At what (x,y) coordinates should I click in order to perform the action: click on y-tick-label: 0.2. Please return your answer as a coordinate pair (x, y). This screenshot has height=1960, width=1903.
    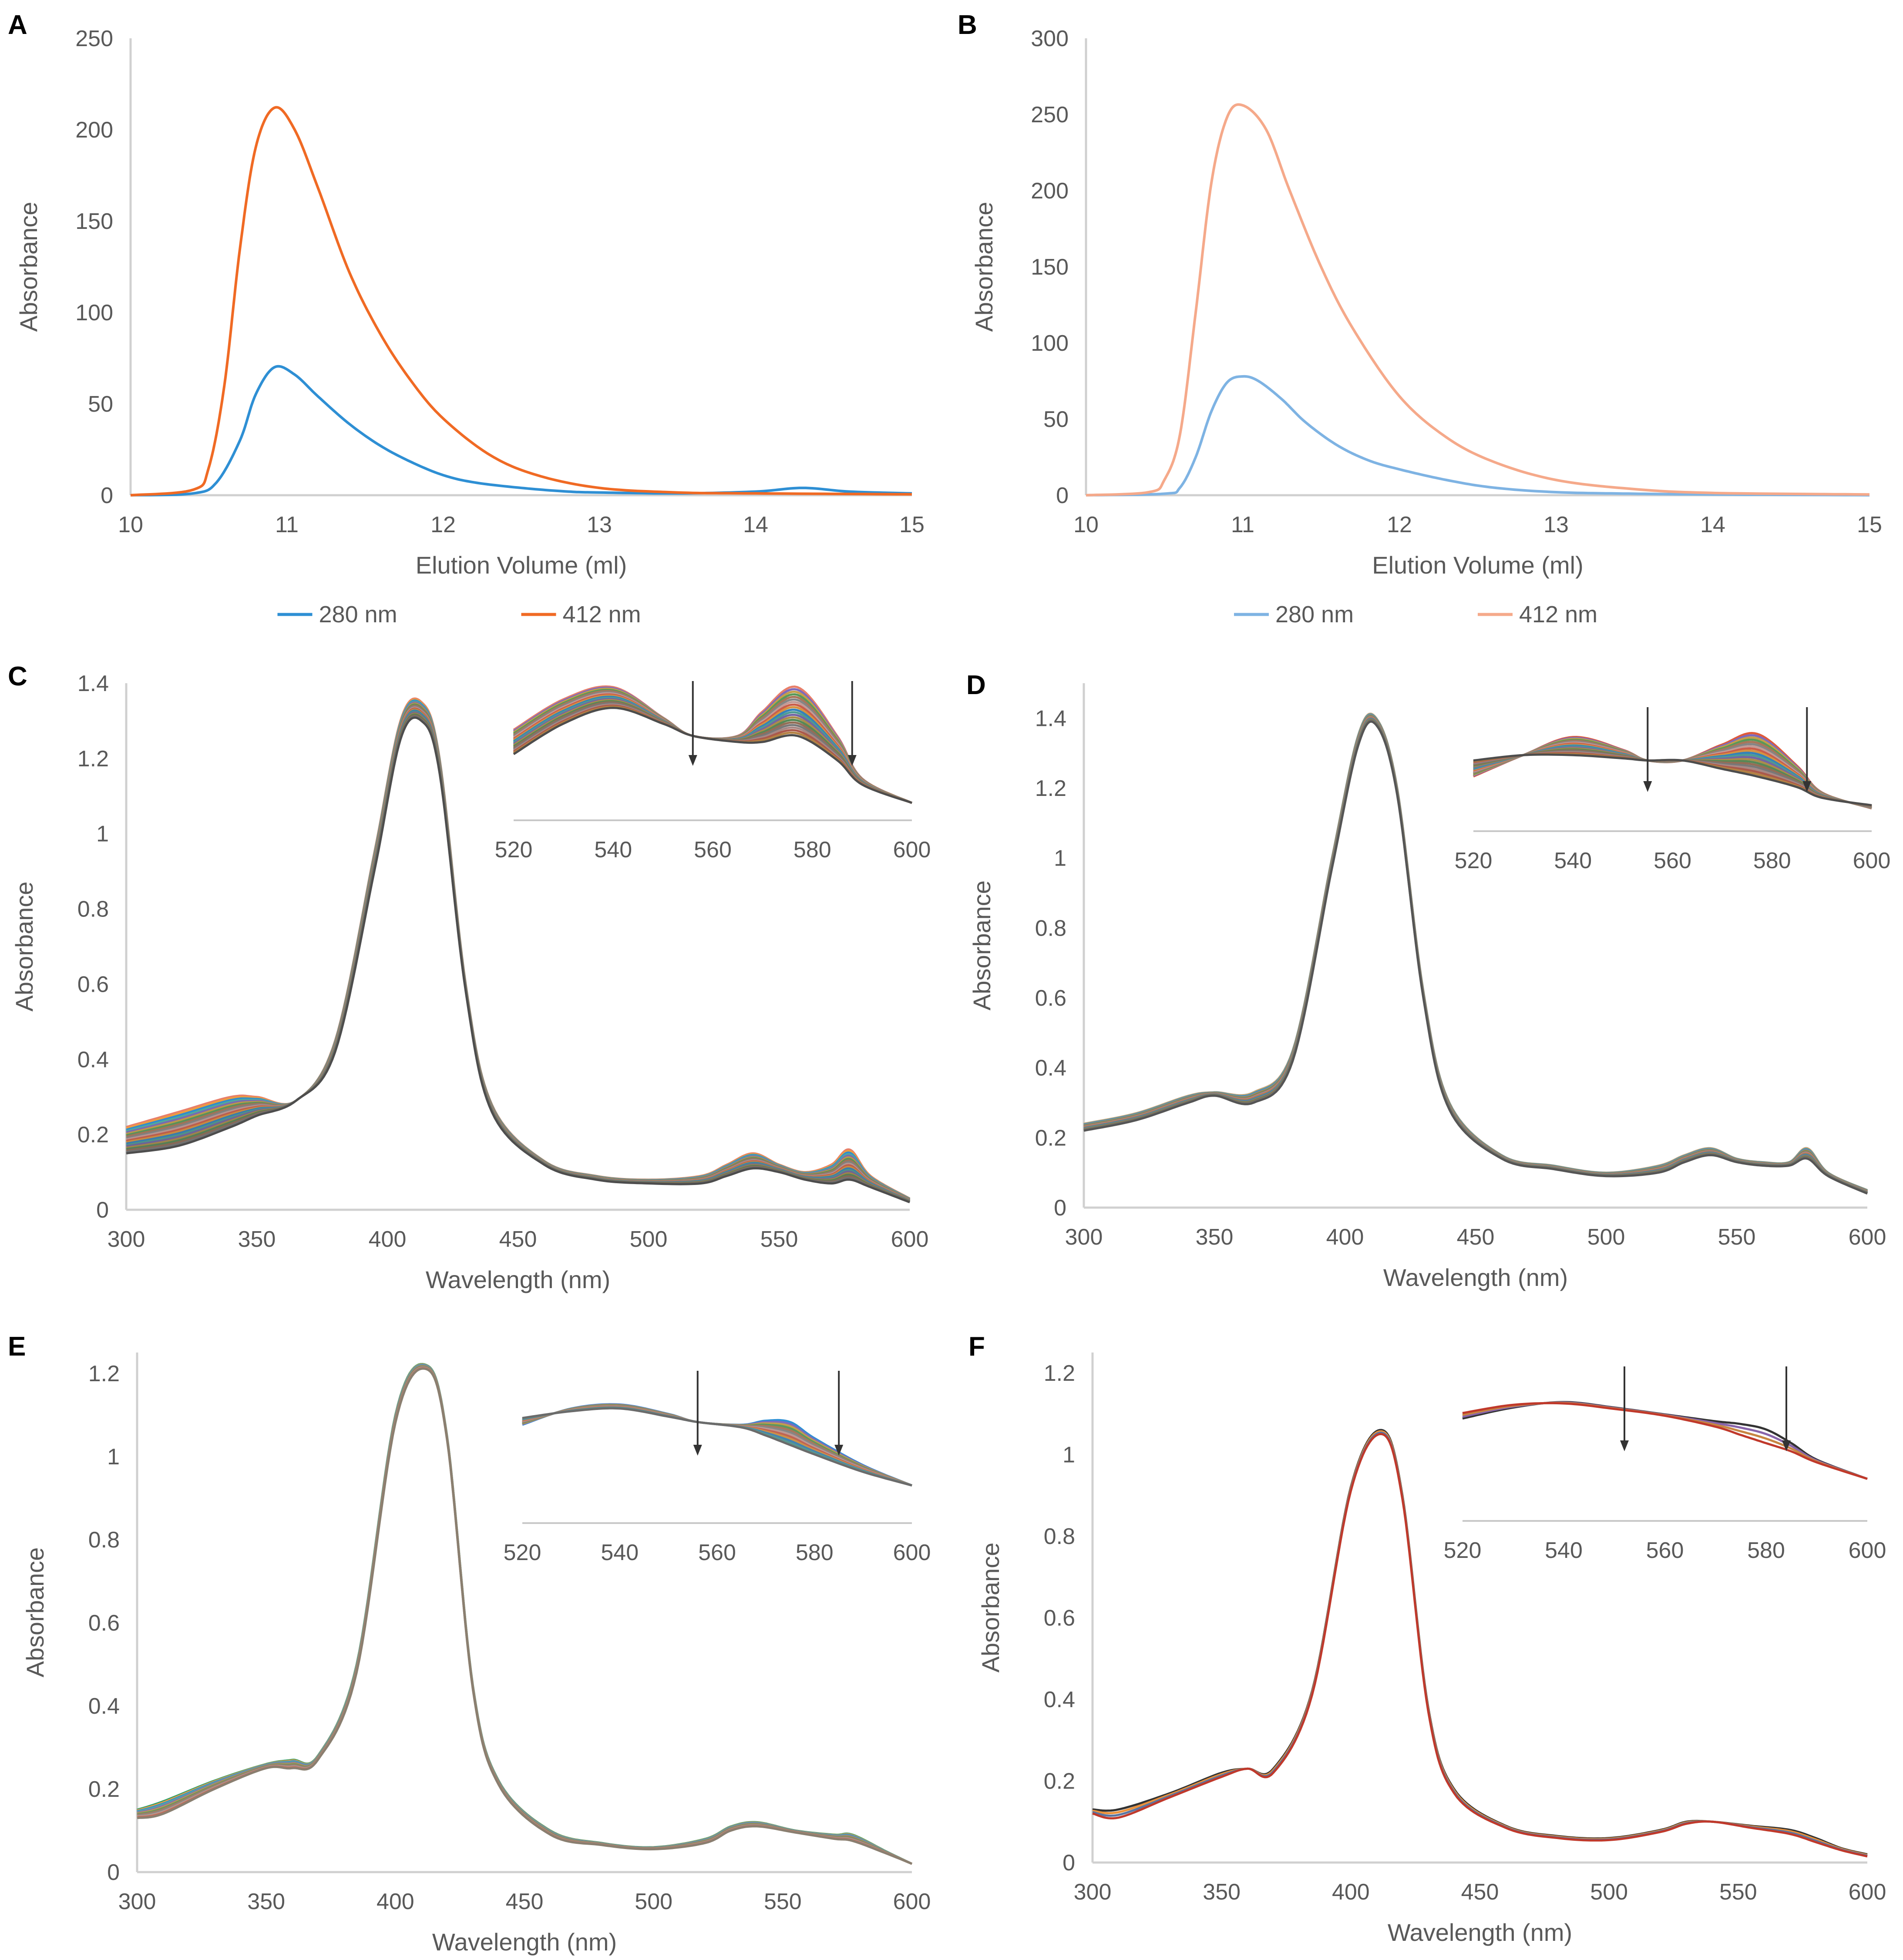
    Looking at the image, I should click on (104, 1789).